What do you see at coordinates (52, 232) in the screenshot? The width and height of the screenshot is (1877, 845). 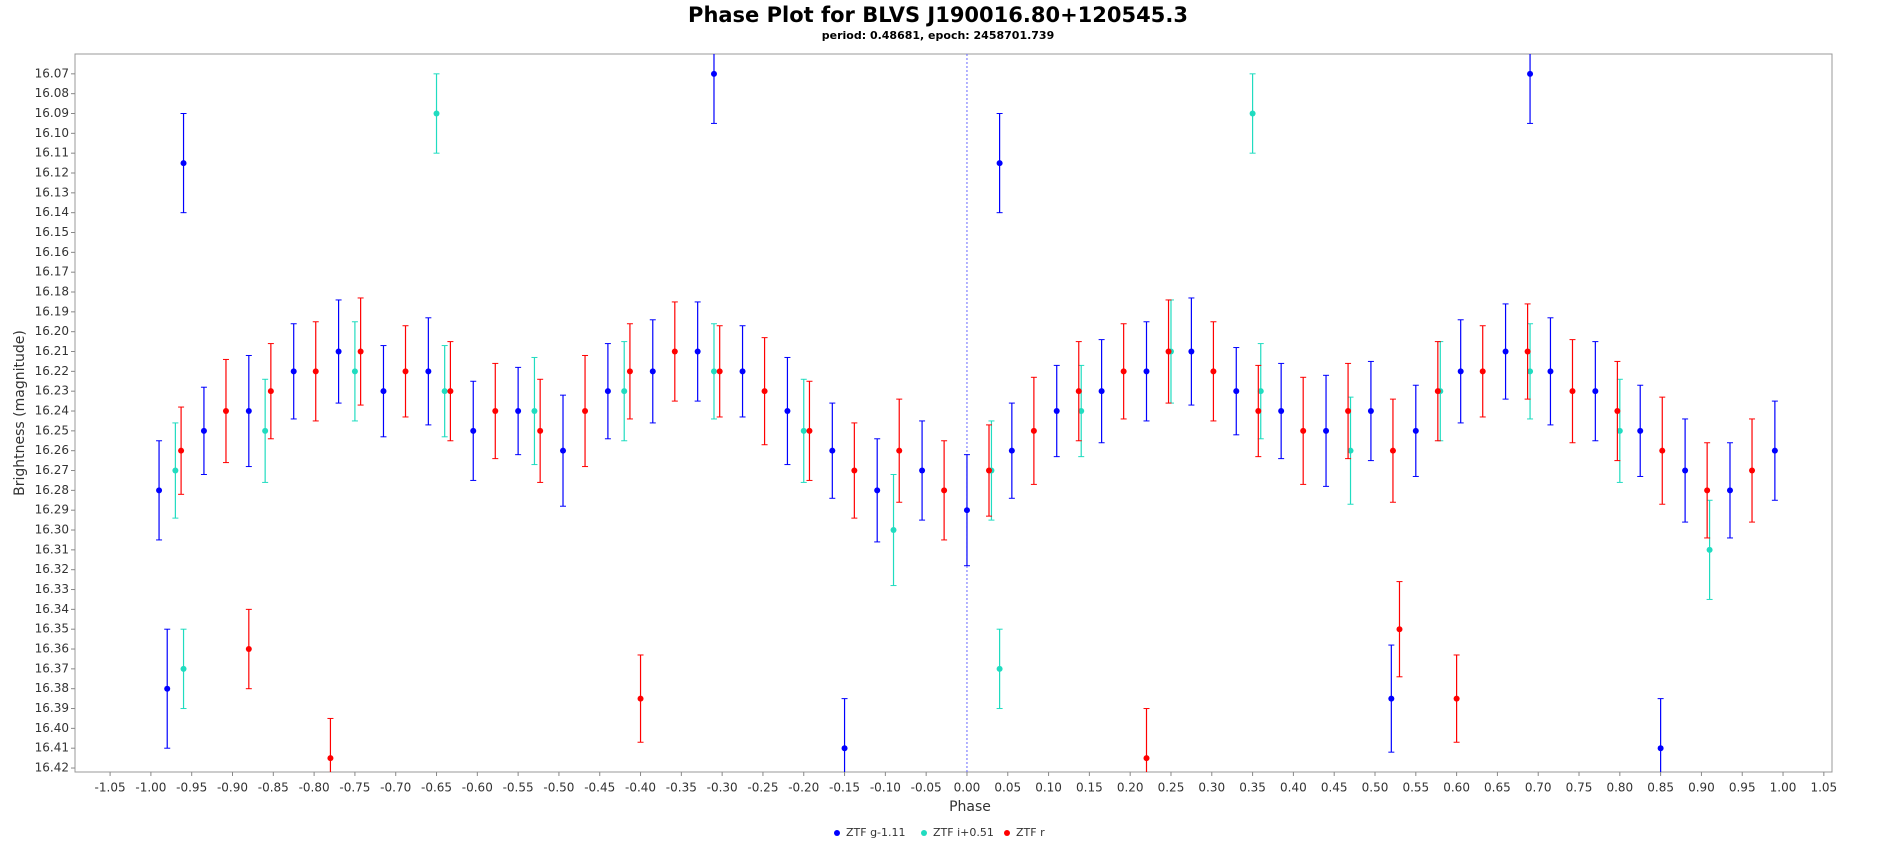 I see `y-tick-label: 16.15` at bounding box center [52, 232].